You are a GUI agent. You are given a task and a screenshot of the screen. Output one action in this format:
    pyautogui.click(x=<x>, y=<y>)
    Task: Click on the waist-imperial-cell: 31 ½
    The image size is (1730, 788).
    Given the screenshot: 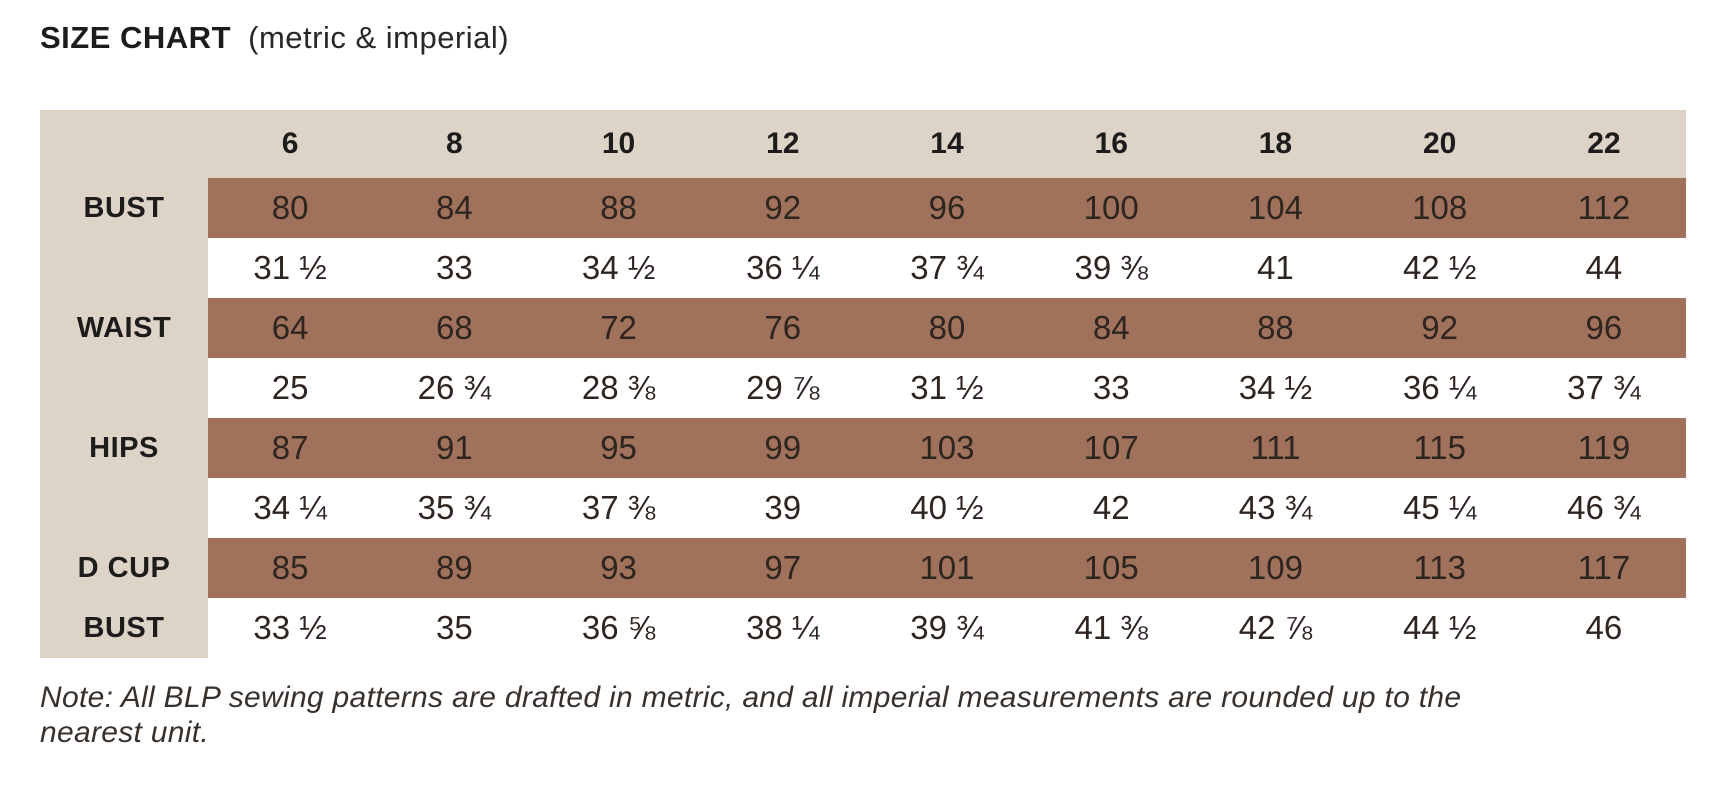 What is the action you would take?
    pyautogui.click(x=947, y=387)
    